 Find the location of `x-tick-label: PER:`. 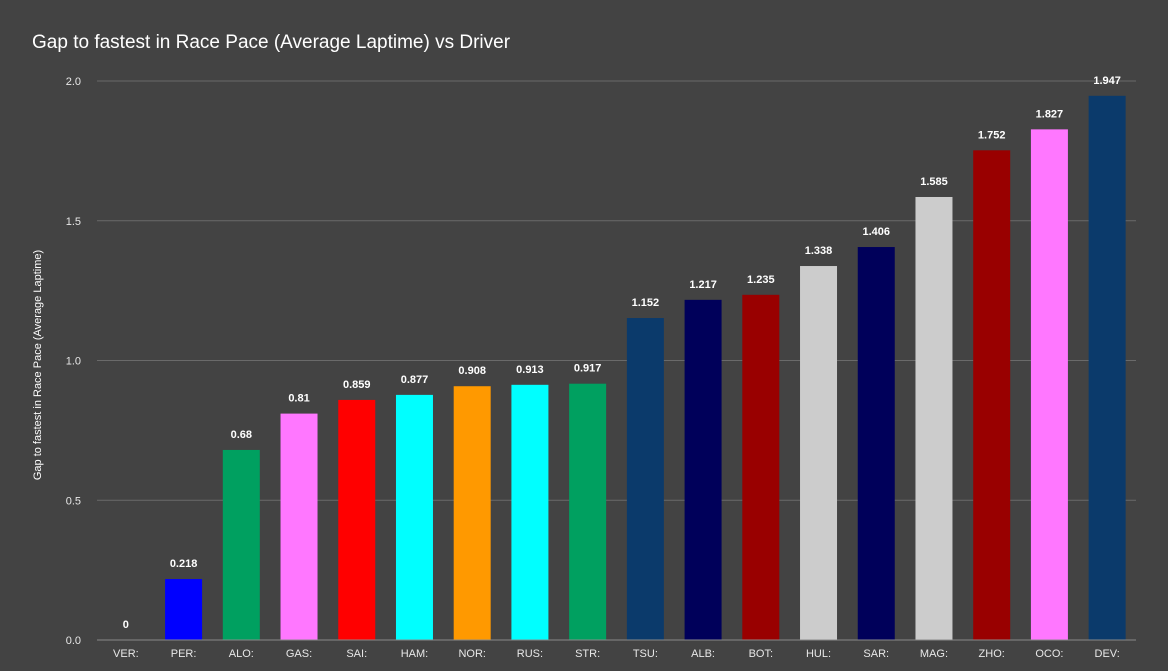

x-tick-label: PER: is located at coordinates (184, 654).